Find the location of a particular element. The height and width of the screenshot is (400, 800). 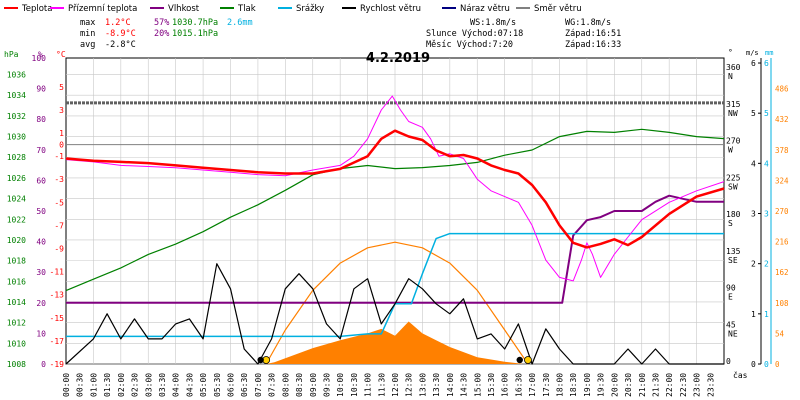

tick-mm: 4 is located at coordinates (766, 163).